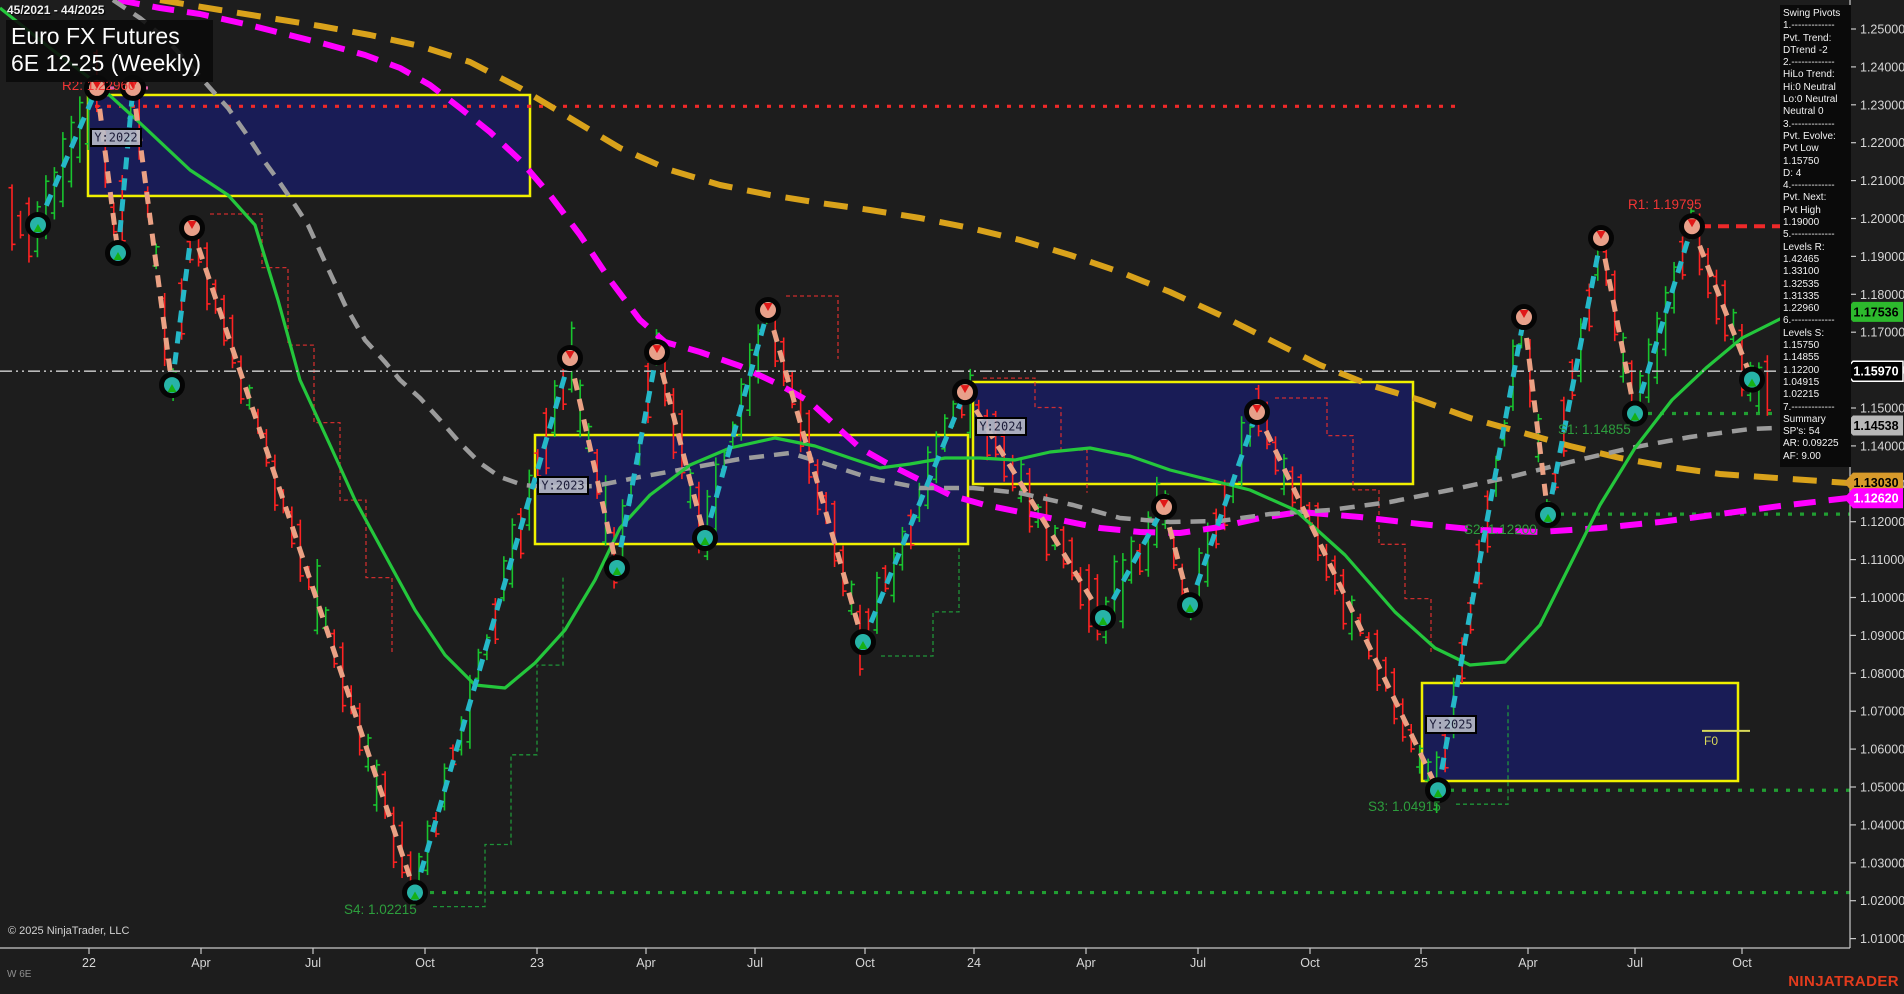 The width and height of the screenshot is (1904, 994). Describe the element at coordinates (1882, 825) in the screenshot. I see `price-tick-label: 1.04000` at that location.